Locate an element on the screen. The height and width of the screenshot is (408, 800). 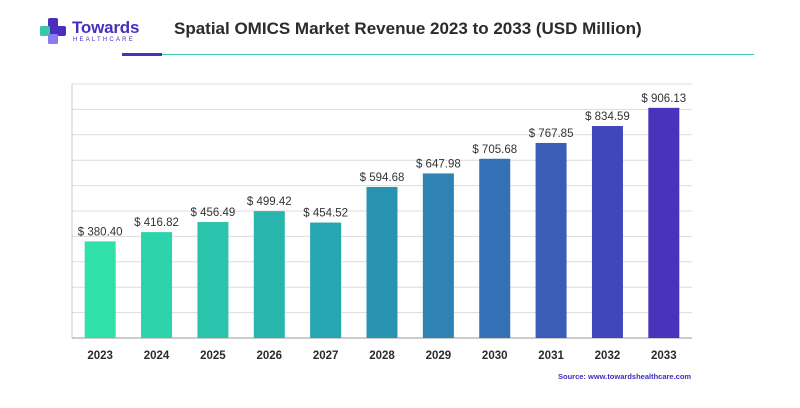
bar-2026 is located at coordinates (269, 274).